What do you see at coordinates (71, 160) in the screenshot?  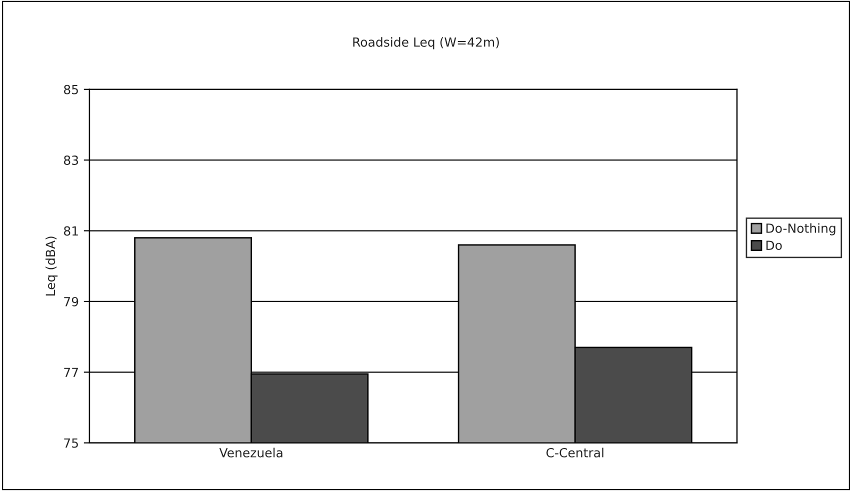 I see `y-tick-label: 83` at bounding box center [71, 160].